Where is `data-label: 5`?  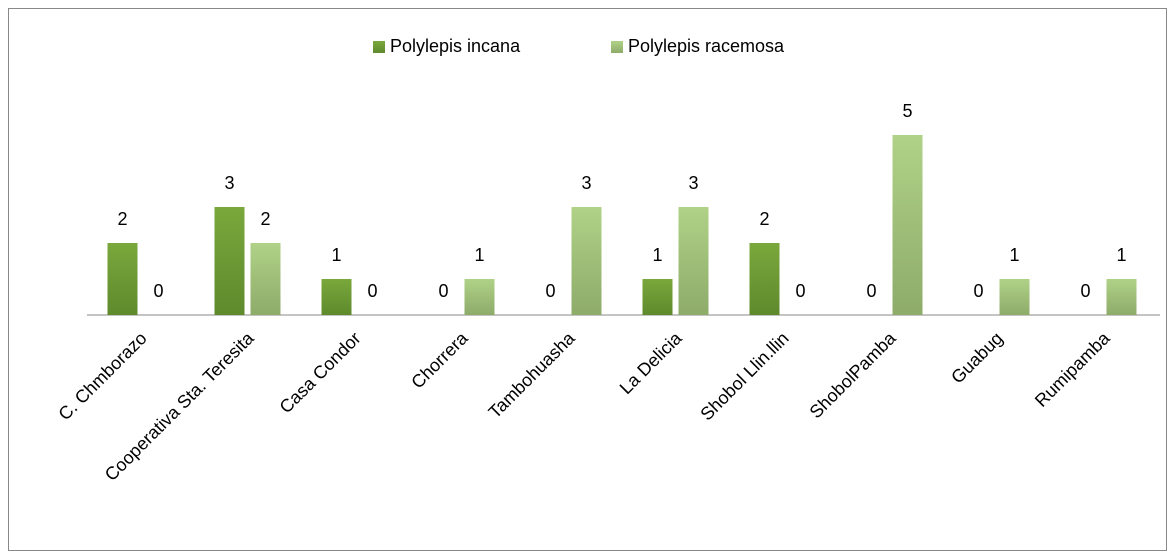
data-label: 5 is located at coordinates (907, 111).